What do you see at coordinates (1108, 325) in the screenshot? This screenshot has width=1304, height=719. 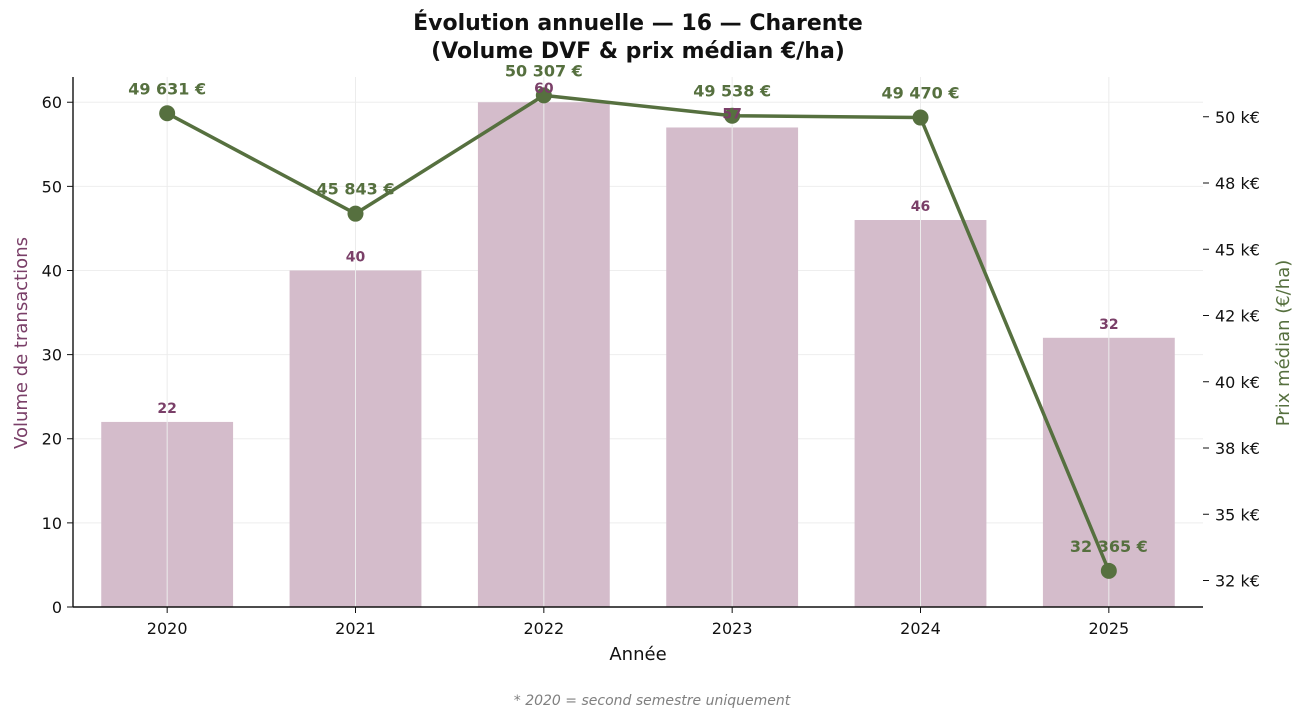 I see `bar-value-label: 32` at bounding box center [1108, 325].